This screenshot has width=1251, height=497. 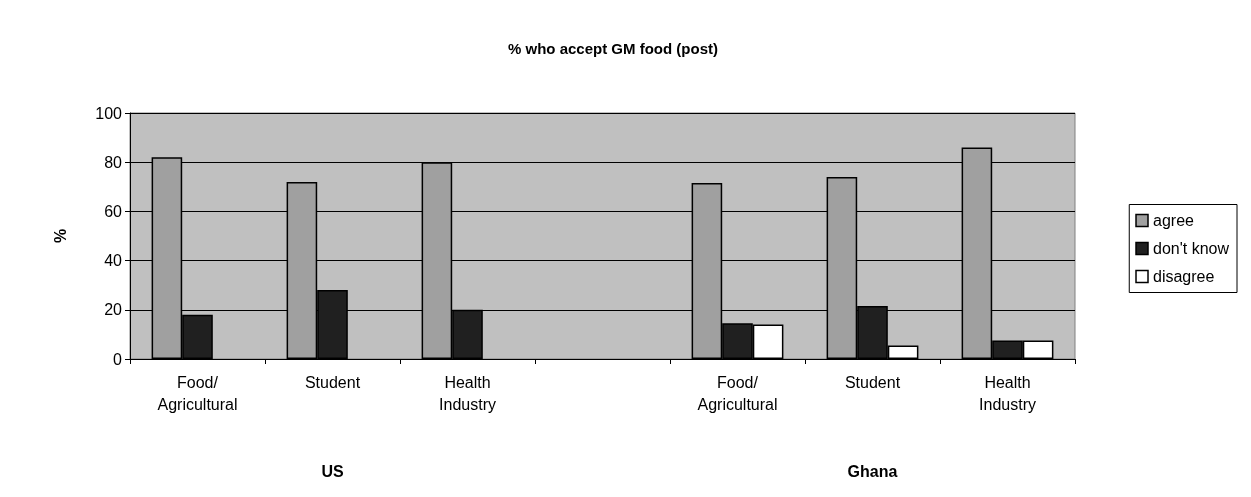 What do you see at coordinates (1191, 248) in the screenshot?
I see `legend-label: don't know` at bounding box center [1191, 248].